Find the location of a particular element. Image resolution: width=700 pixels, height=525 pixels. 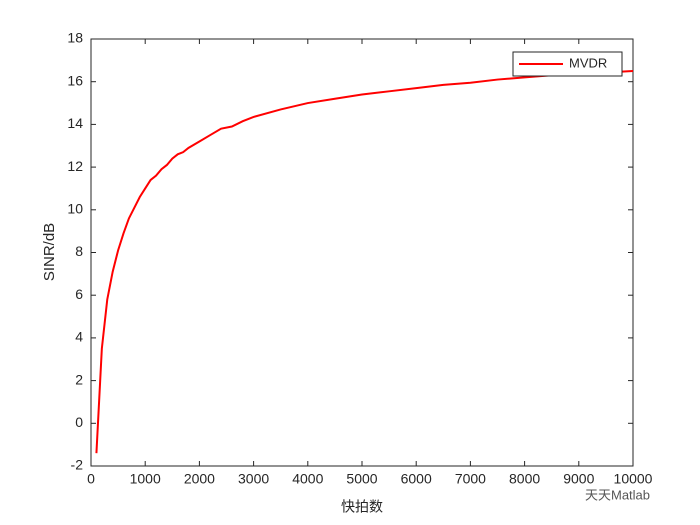

x-tick-label: 8000 is located at coordinates (524, 479).